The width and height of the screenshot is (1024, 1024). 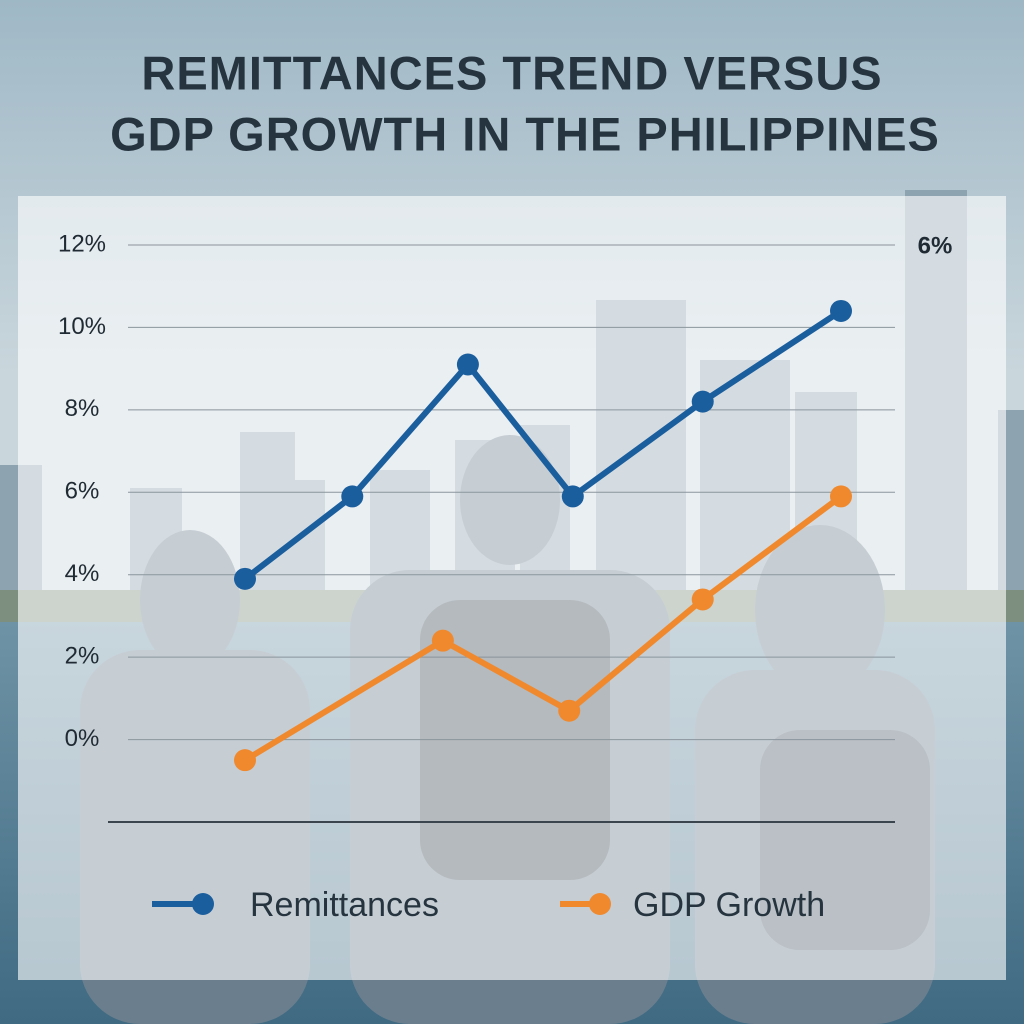 What do you see at coordinates (511, 72) in the screenshot?
I see `chart-title: REMITTANCES TREND VERSUS` at bounding box center [511, 72].